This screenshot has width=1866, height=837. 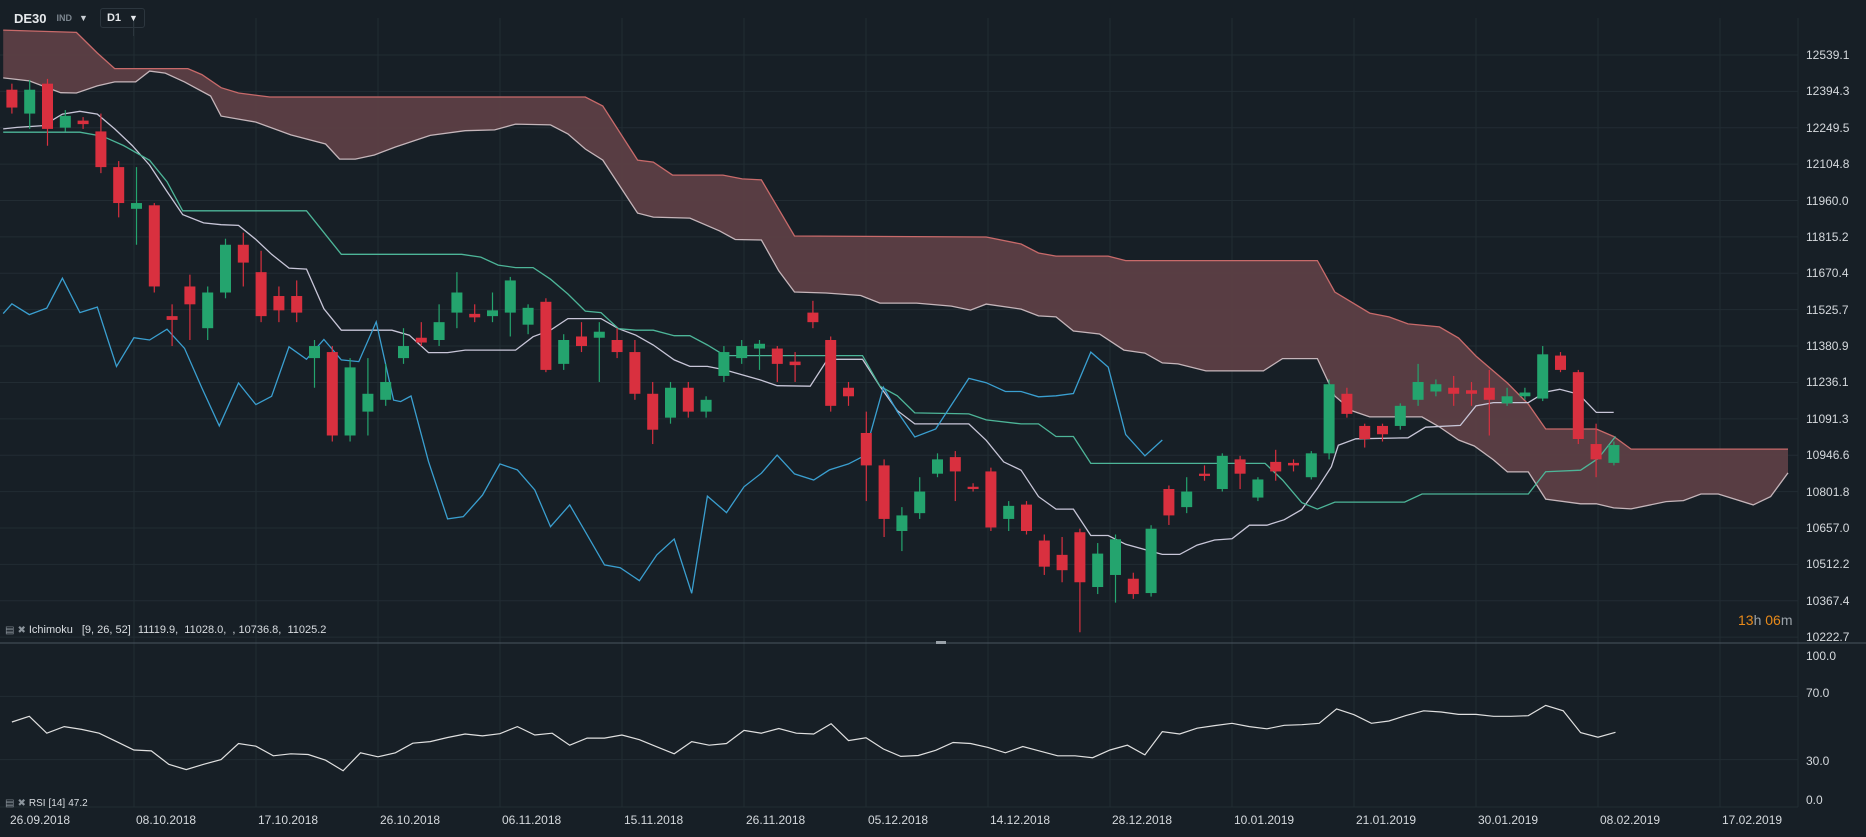 What do you see at coordinates (813, 738) in the screenshot?
I see `rsi-pane` at bounding box center [813, 738].